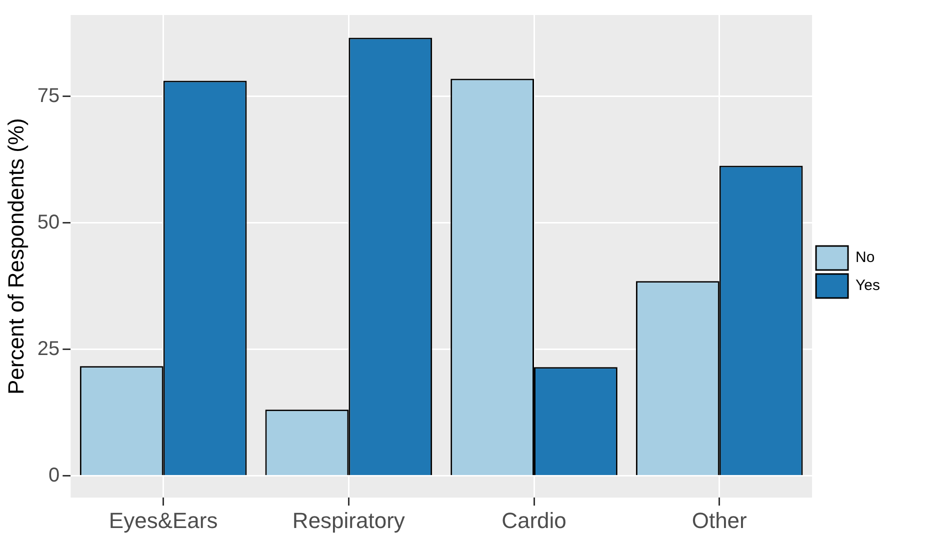 The width and height of the screenshot is (930, 542). I want to click on y-axis-title: Percent of Respondents (%), so click(15, 256).